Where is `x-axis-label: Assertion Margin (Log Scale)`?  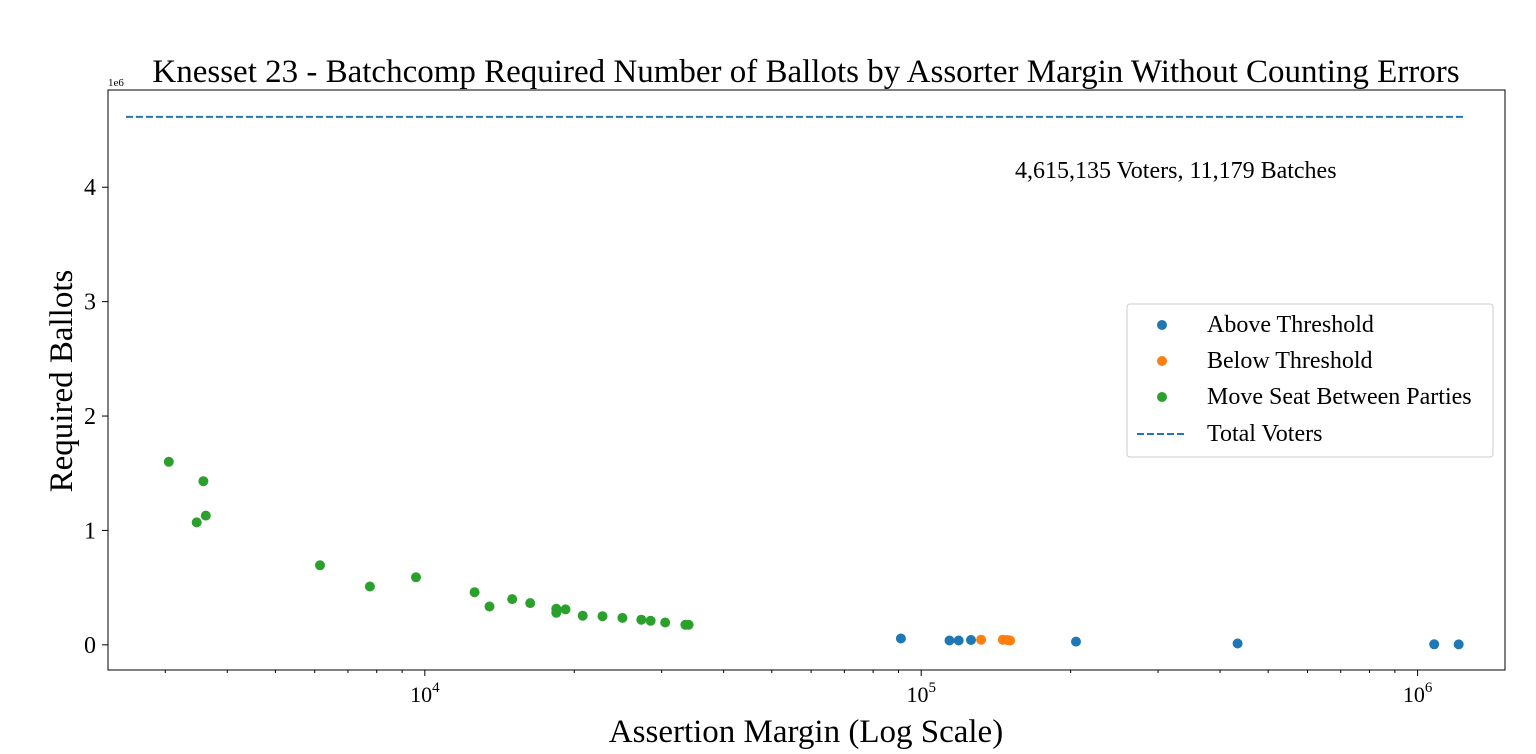
x-axis-label: Assertion Margin (Log Scale) is located at coordinates (806, 732).